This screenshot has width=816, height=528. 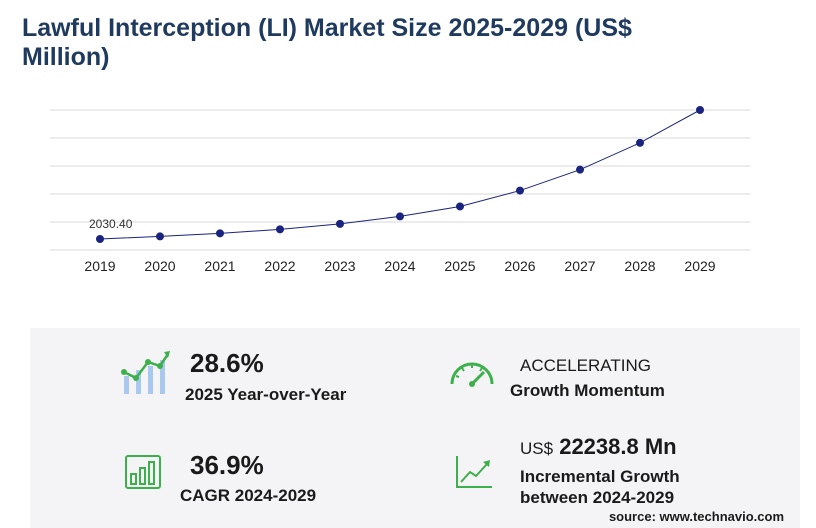 What do you see at coordinates (227, 363) in the screenshot?
I see `yoy-value: 28.6%` at bounding box center [227, 363].